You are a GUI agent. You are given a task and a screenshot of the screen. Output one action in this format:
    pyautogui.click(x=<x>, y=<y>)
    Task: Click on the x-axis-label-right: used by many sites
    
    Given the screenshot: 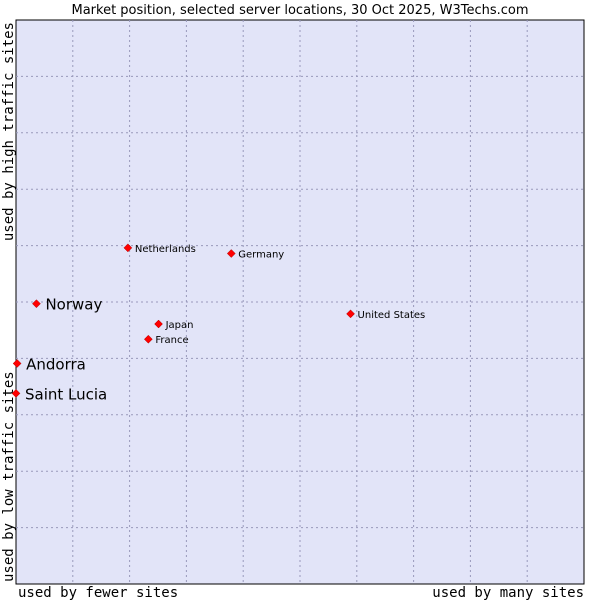 What is the action you would take?
    pyautogui.click(x=508, y=592)
    